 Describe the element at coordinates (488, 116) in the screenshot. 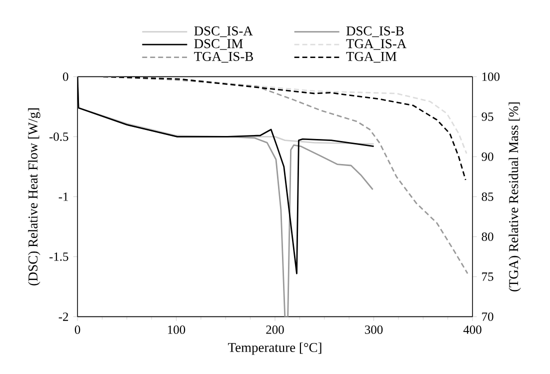

I see `y2-tick-label: 95` at that location.